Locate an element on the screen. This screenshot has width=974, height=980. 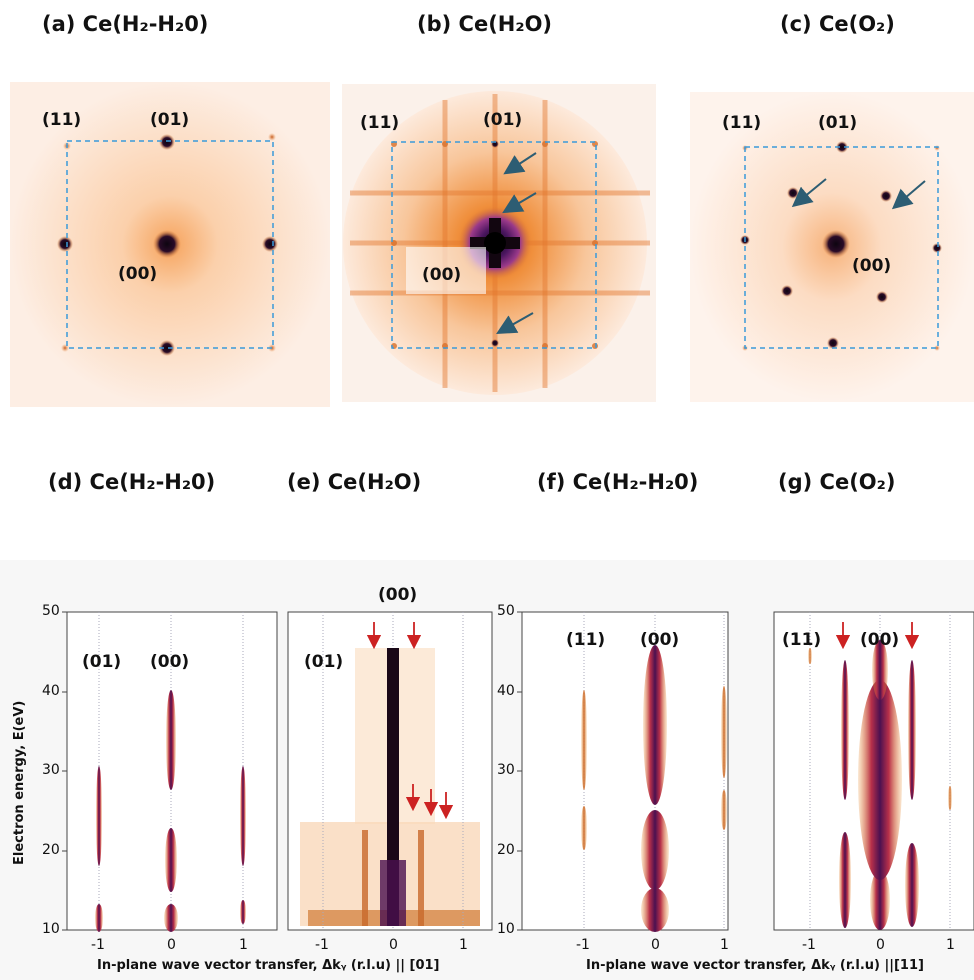
pattern-a-spots is located at coordinates (167, 244).